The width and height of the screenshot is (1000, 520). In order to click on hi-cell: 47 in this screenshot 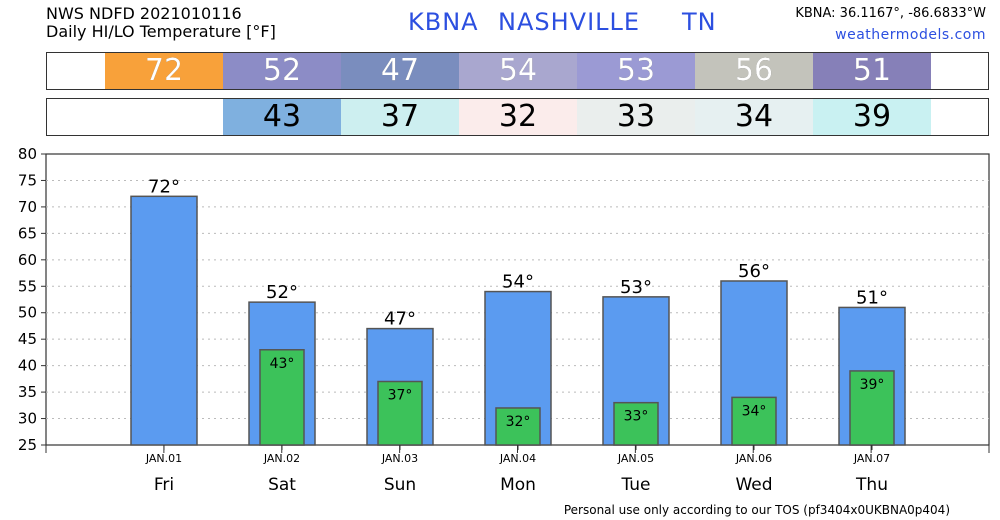, I will do `click(400, 71)`.